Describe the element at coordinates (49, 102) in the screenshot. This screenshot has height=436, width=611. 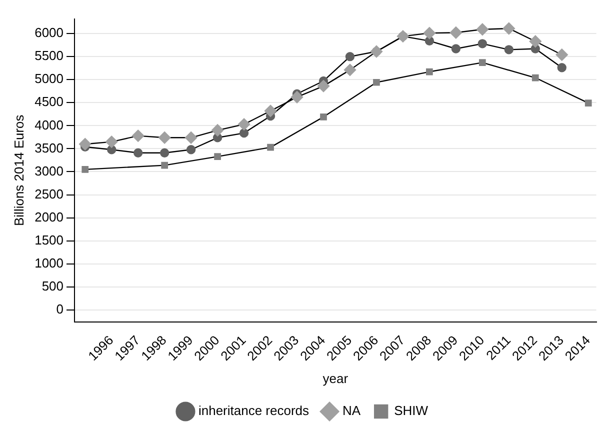
I see `y-tick-label: 4500` at that location.